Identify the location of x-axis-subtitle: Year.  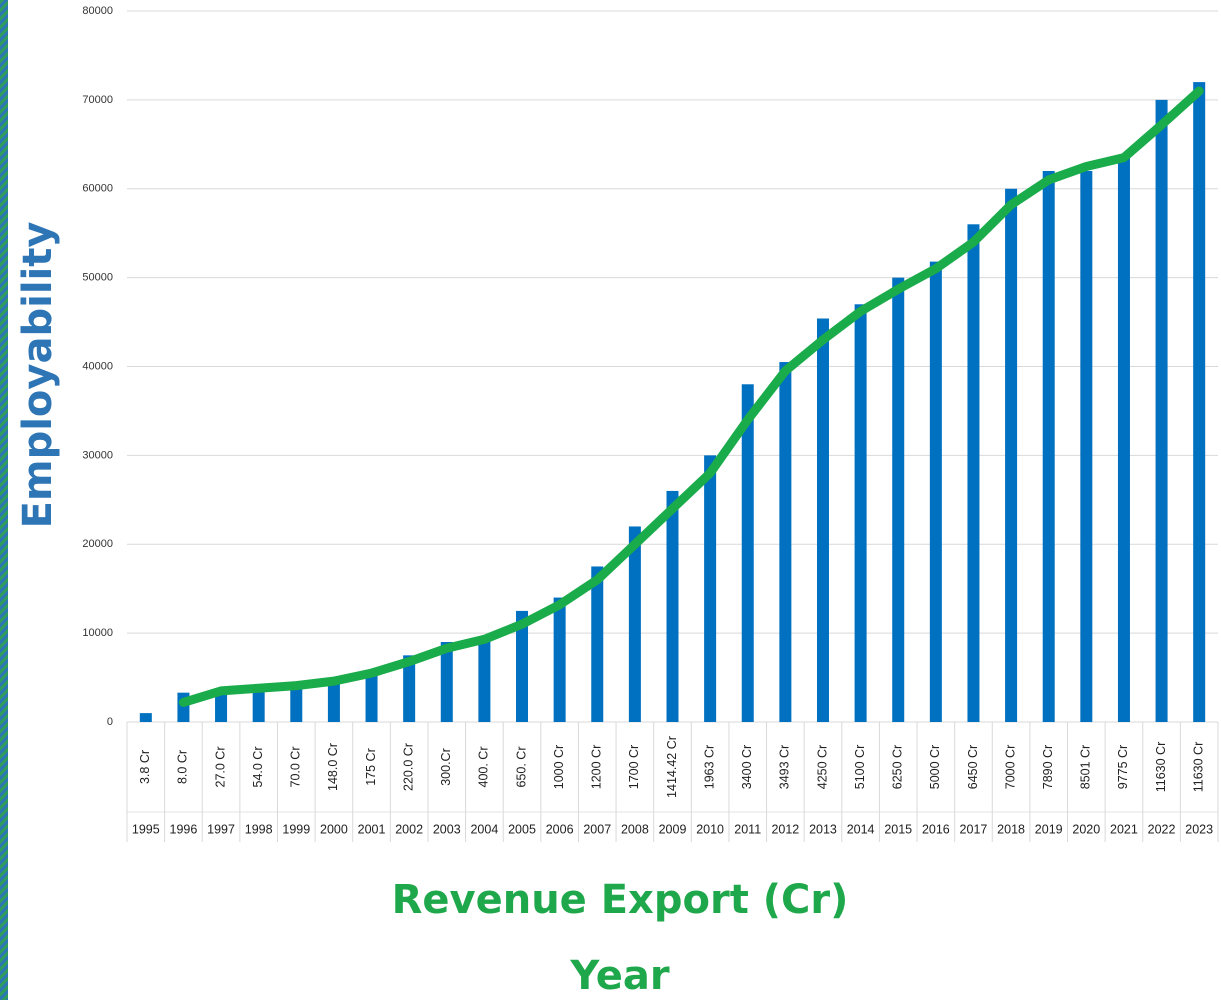
(619, 976).